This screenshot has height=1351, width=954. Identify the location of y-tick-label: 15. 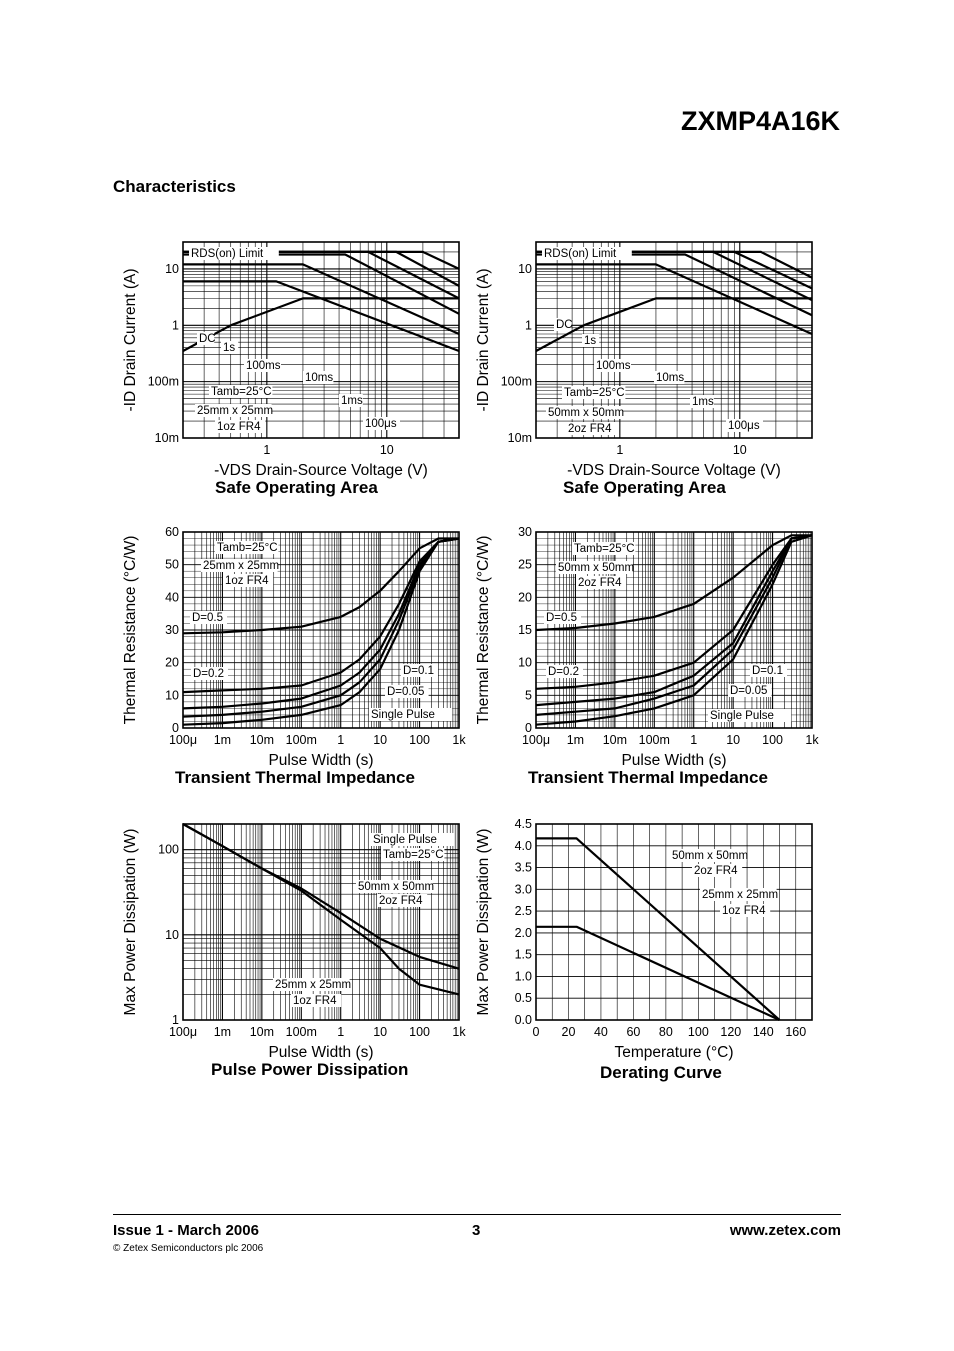
(525, 630).